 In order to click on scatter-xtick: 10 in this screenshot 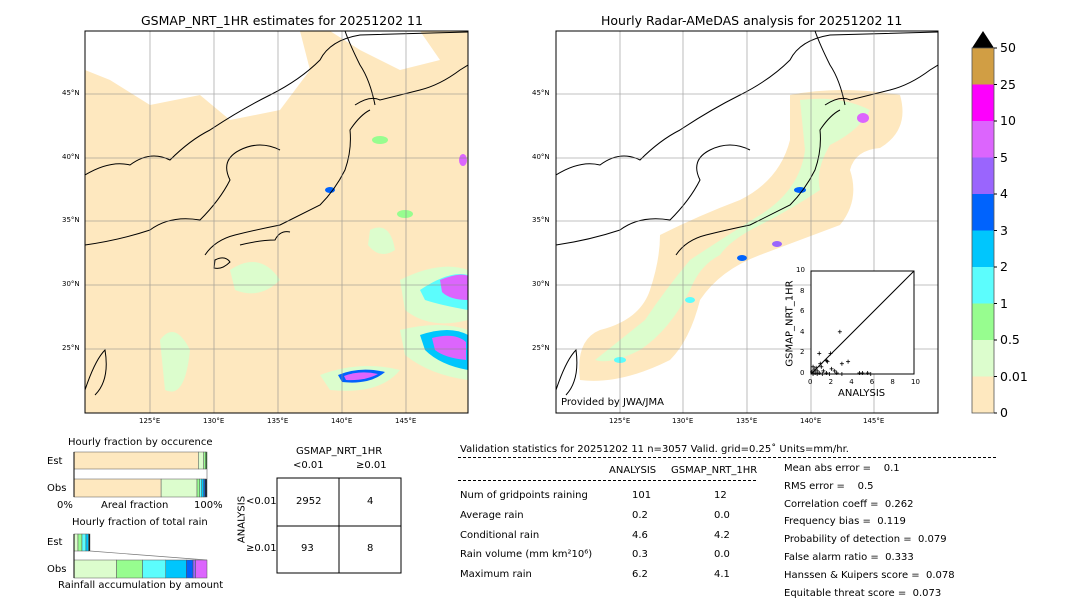, I will do `click(915, 382)`.